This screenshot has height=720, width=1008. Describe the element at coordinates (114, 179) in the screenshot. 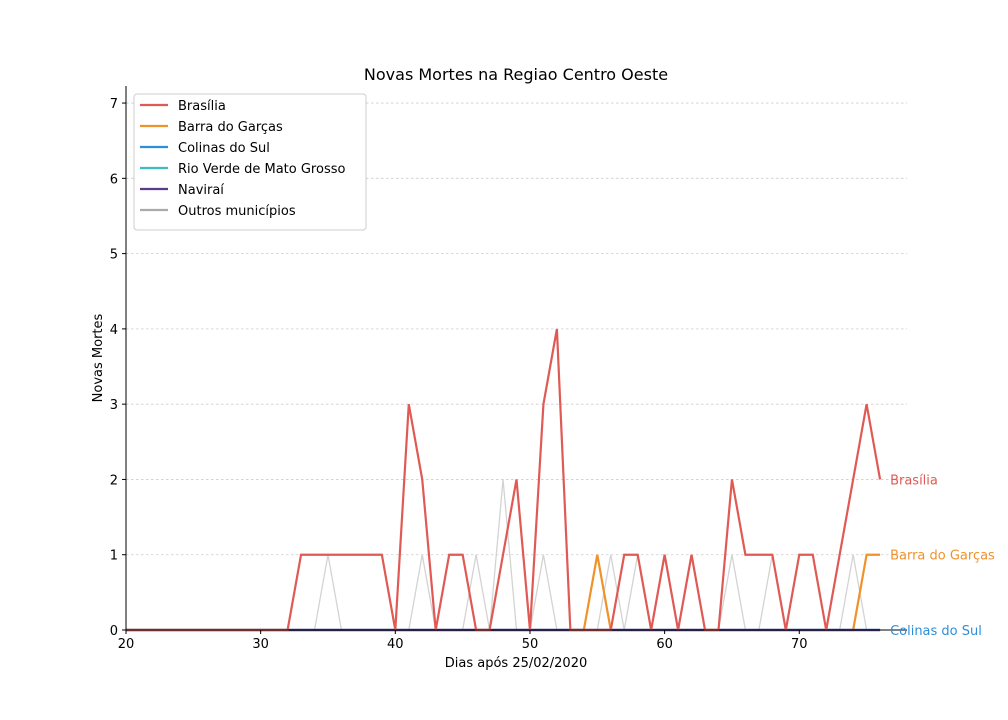

I see `y-tick-label-6: 6` at that location.